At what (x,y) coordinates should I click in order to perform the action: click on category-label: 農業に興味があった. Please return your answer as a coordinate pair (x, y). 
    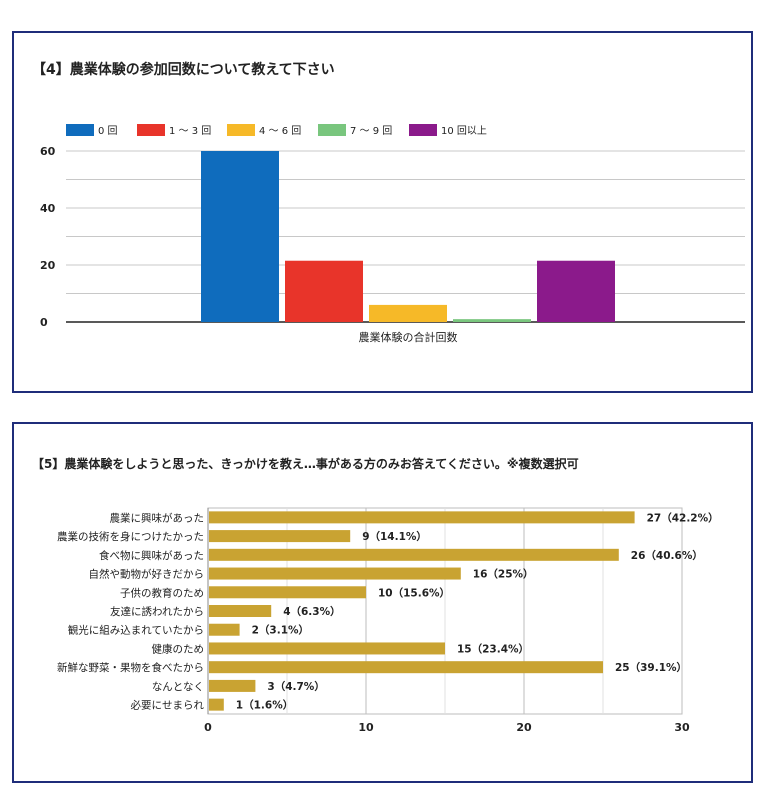
    Looking at the image, I should click on (157, 517).